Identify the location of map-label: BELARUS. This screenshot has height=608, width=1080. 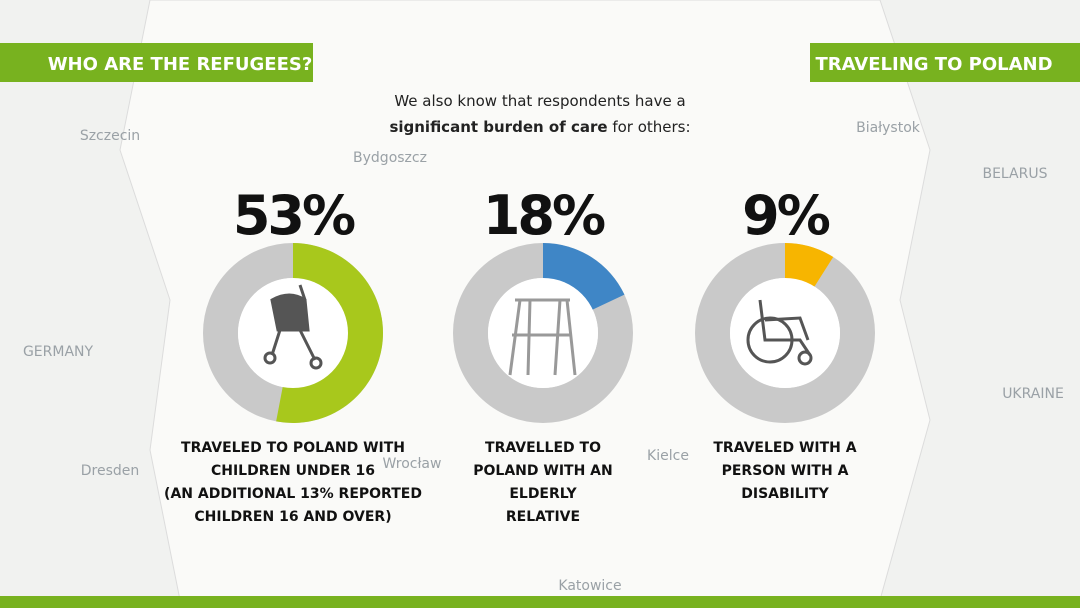
(1014, 174).